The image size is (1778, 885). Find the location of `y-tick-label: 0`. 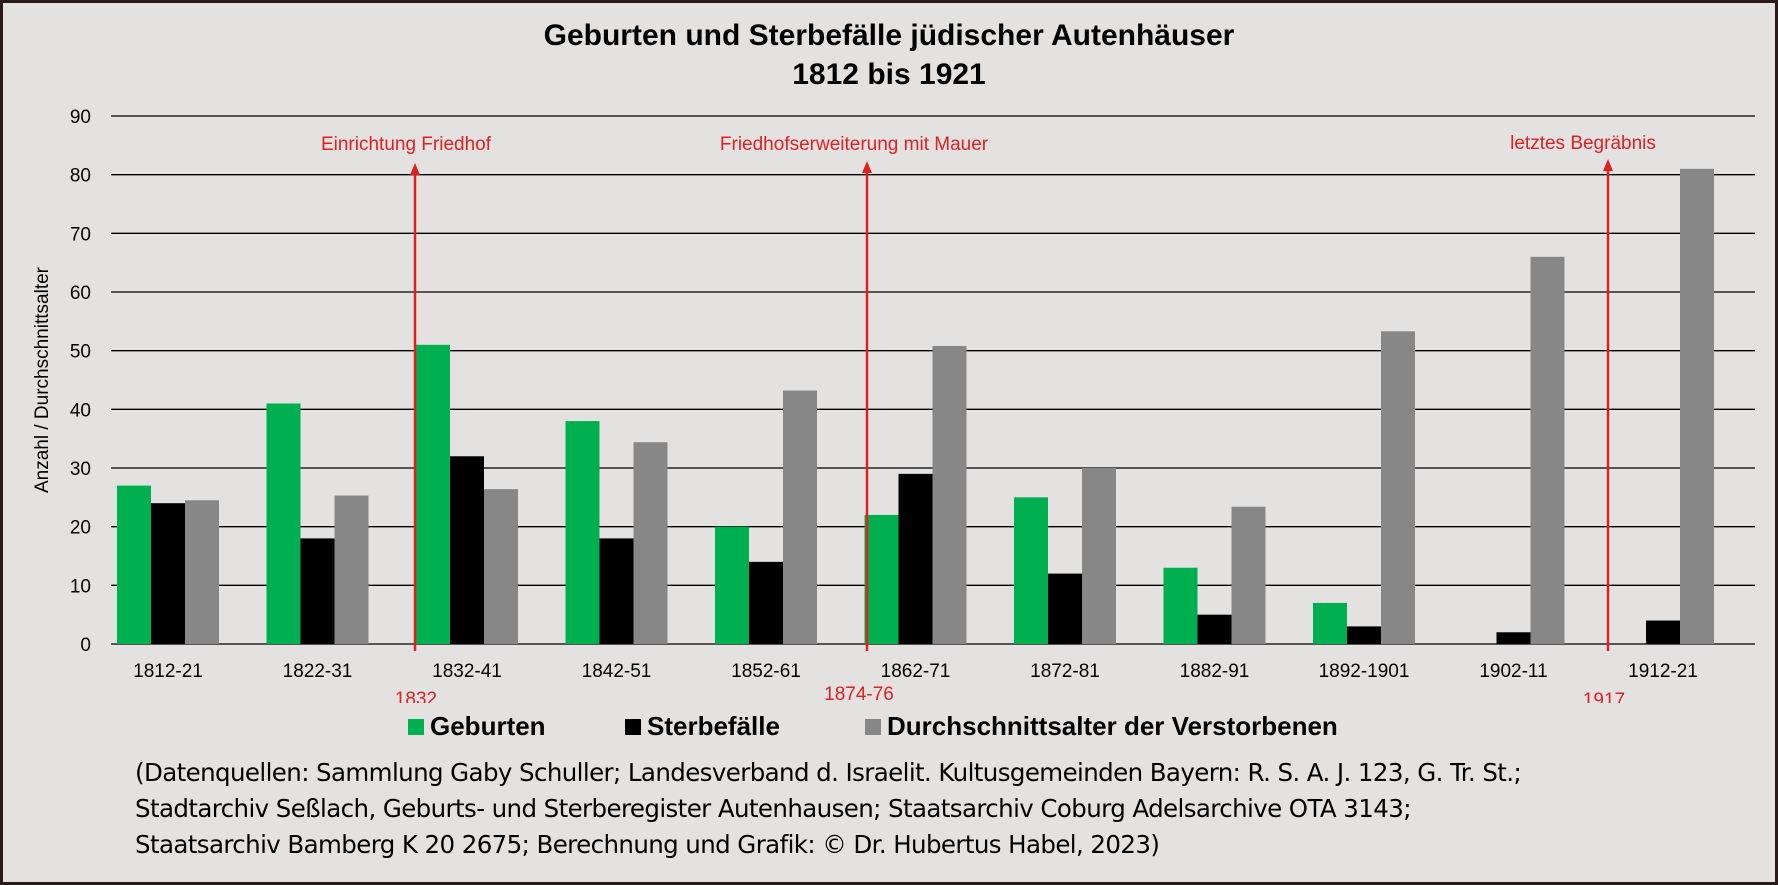

y-tick-label: 0 is located at coordinates (85, 645).